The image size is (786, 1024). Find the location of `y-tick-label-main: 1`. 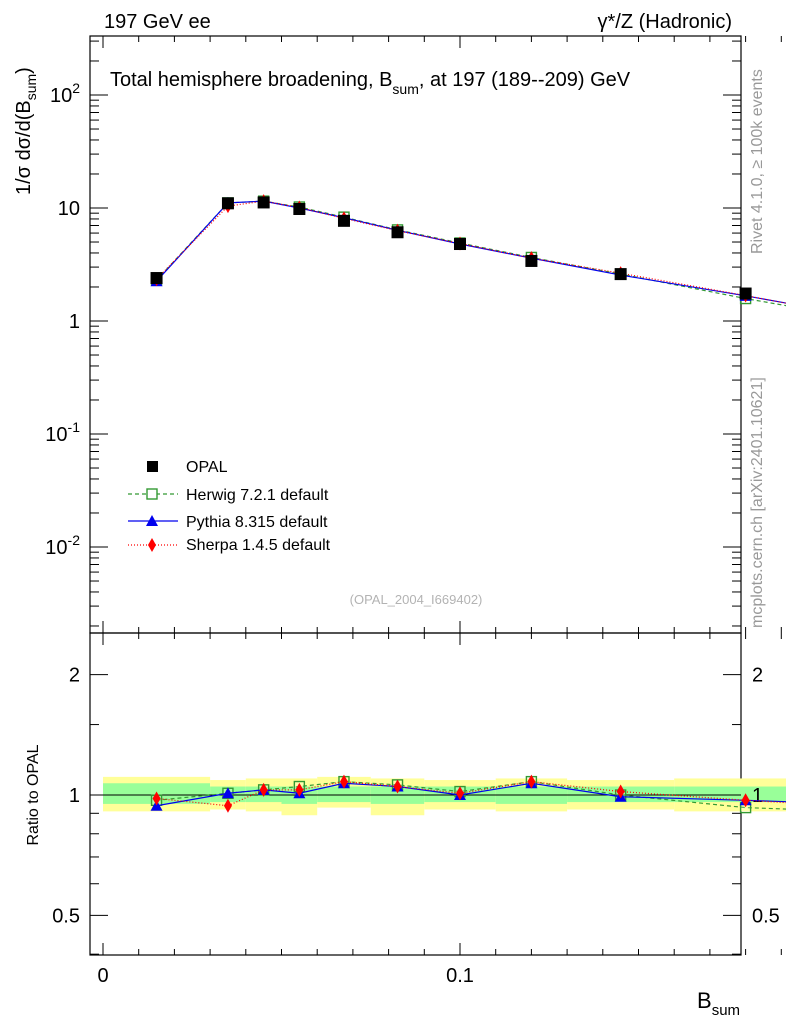

y-tick-label-main: 1 is located at coordinates (74, 322).